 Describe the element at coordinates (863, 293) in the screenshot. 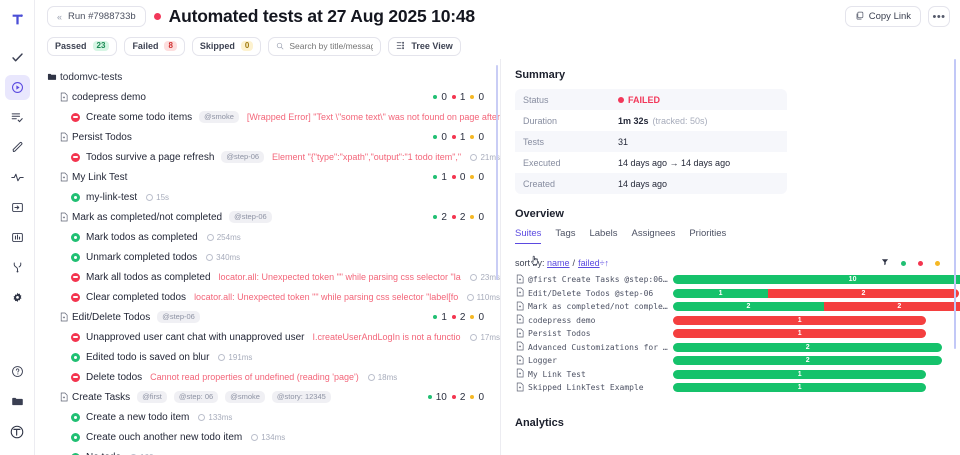

I see `chart-segment-failed: 2` at that location.